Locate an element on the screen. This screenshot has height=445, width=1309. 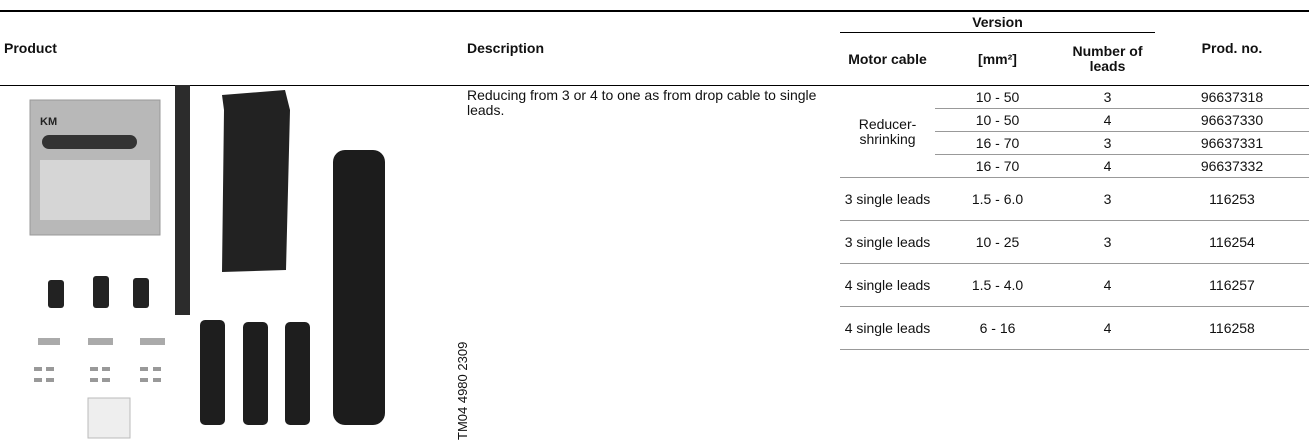
cross-section: 1.5 - 6.0 is located at coordinates (997, 199).